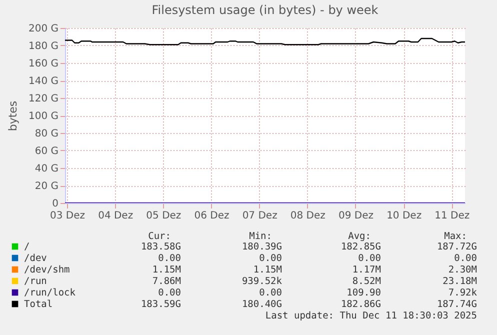 The image size is (497, 335). Describe the element at coordinates (361, 304) in the screenshot. I see `text: 182.86G` at that location.